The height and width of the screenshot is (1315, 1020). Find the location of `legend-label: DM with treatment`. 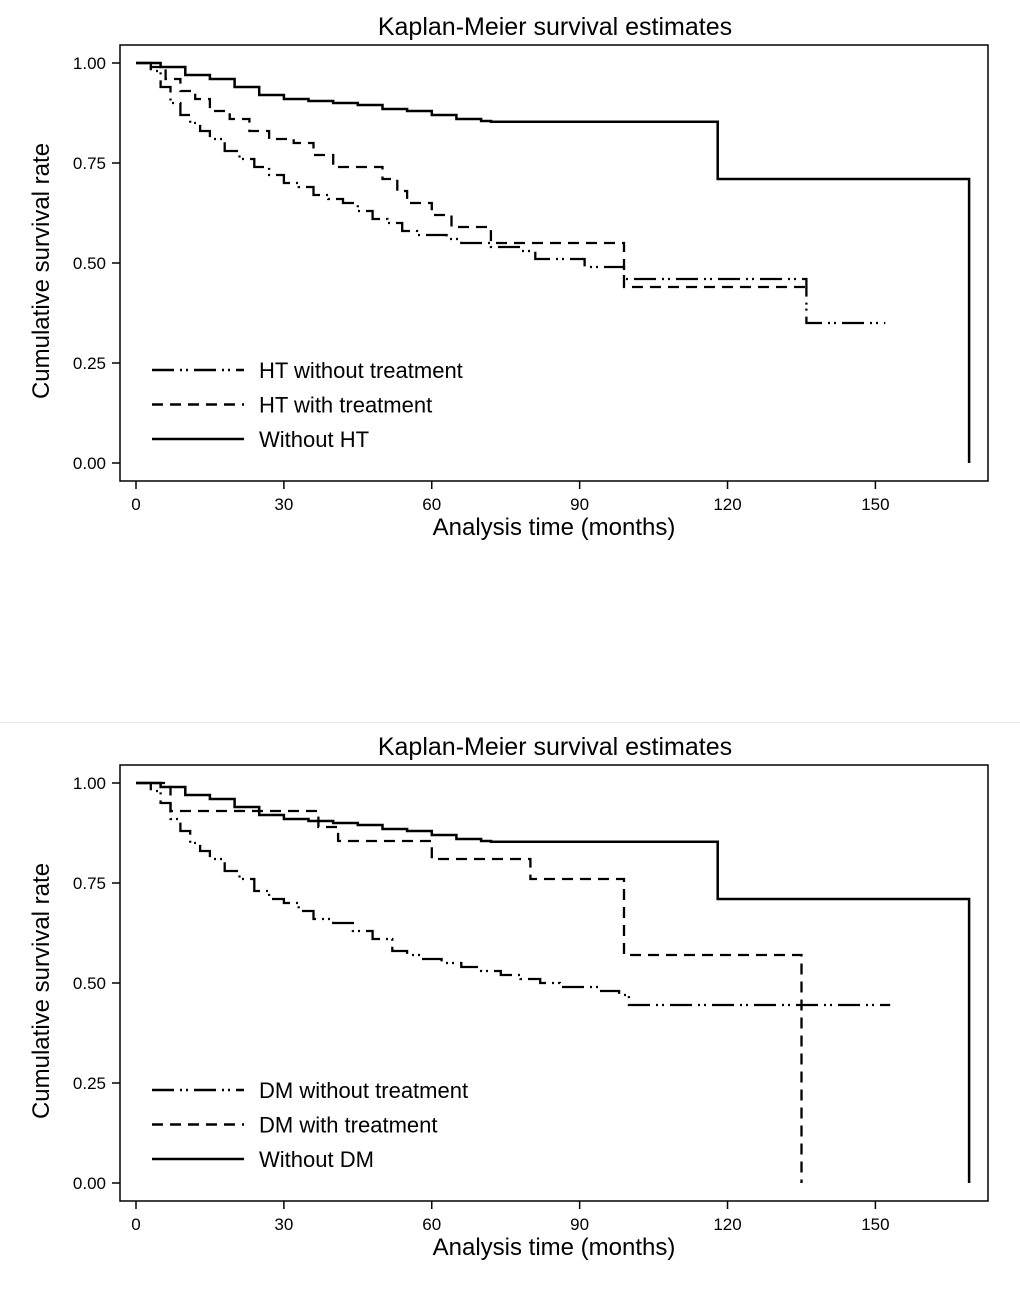

legend-label: DM with treatment is located at coordinates (348, 1125).